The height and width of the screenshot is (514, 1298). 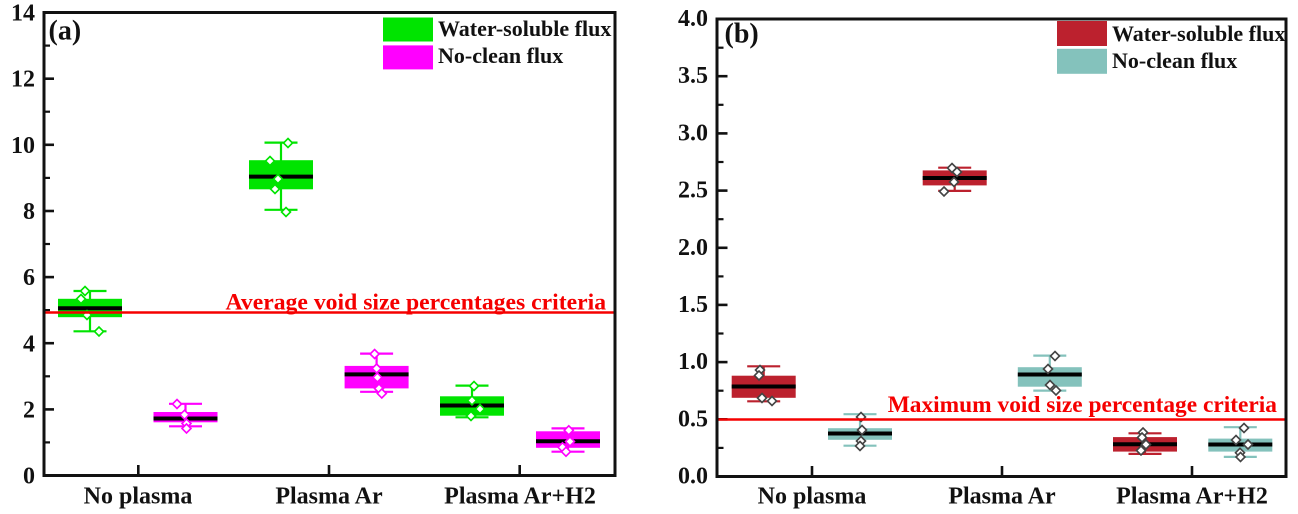 I want to click on svg-text: 3.0, so click(x=693, y=133).